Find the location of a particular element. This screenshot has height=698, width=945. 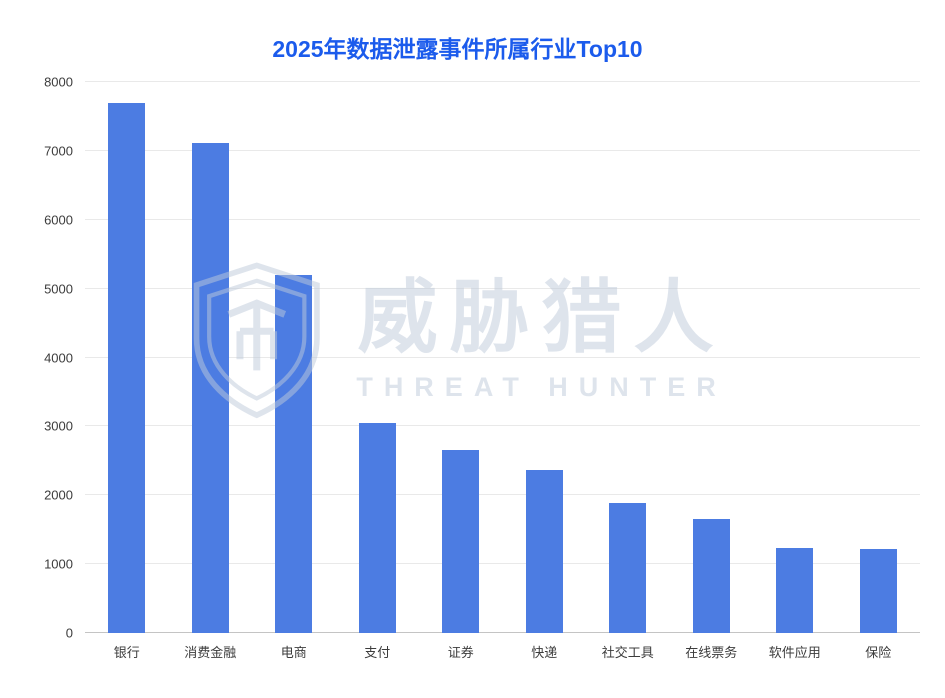

chart-title: 2025年数据泄露事件所属行业Top10 is located at coordinates (457, 49).